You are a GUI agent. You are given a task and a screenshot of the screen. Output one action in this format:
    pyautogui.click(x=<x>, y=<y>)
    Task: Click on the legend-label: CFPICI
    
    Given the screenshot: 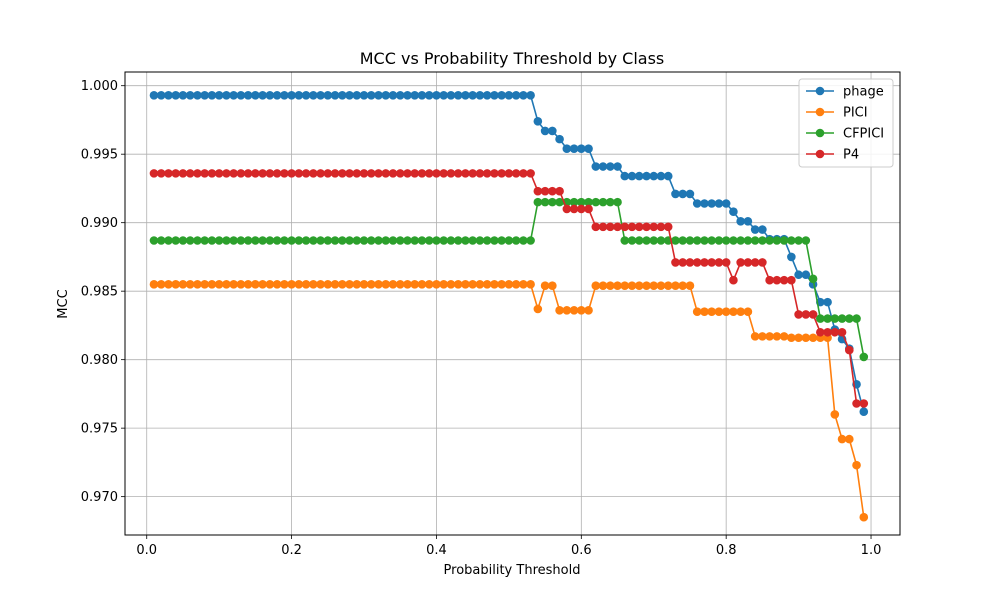 What is the action you would take?
    pyautogui.click(x=863, y=134)
    